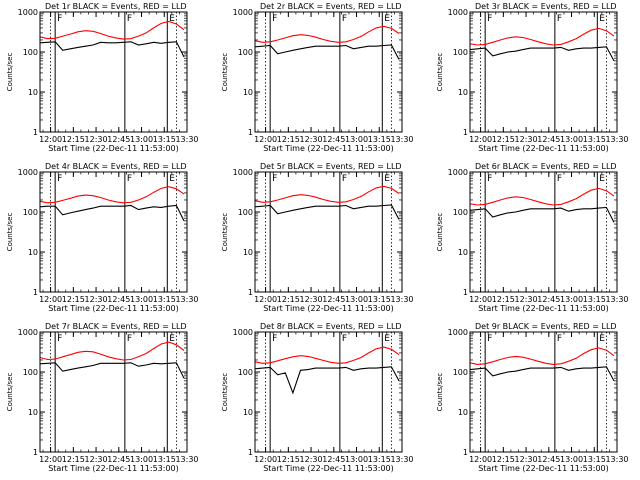 The width and height of the screenshot is (640, 480). Describe the element at coordinates (116, 6) in the screenshot. I see `panel-title: Det 1r BLACK = Events, RED = LLD` at that location.